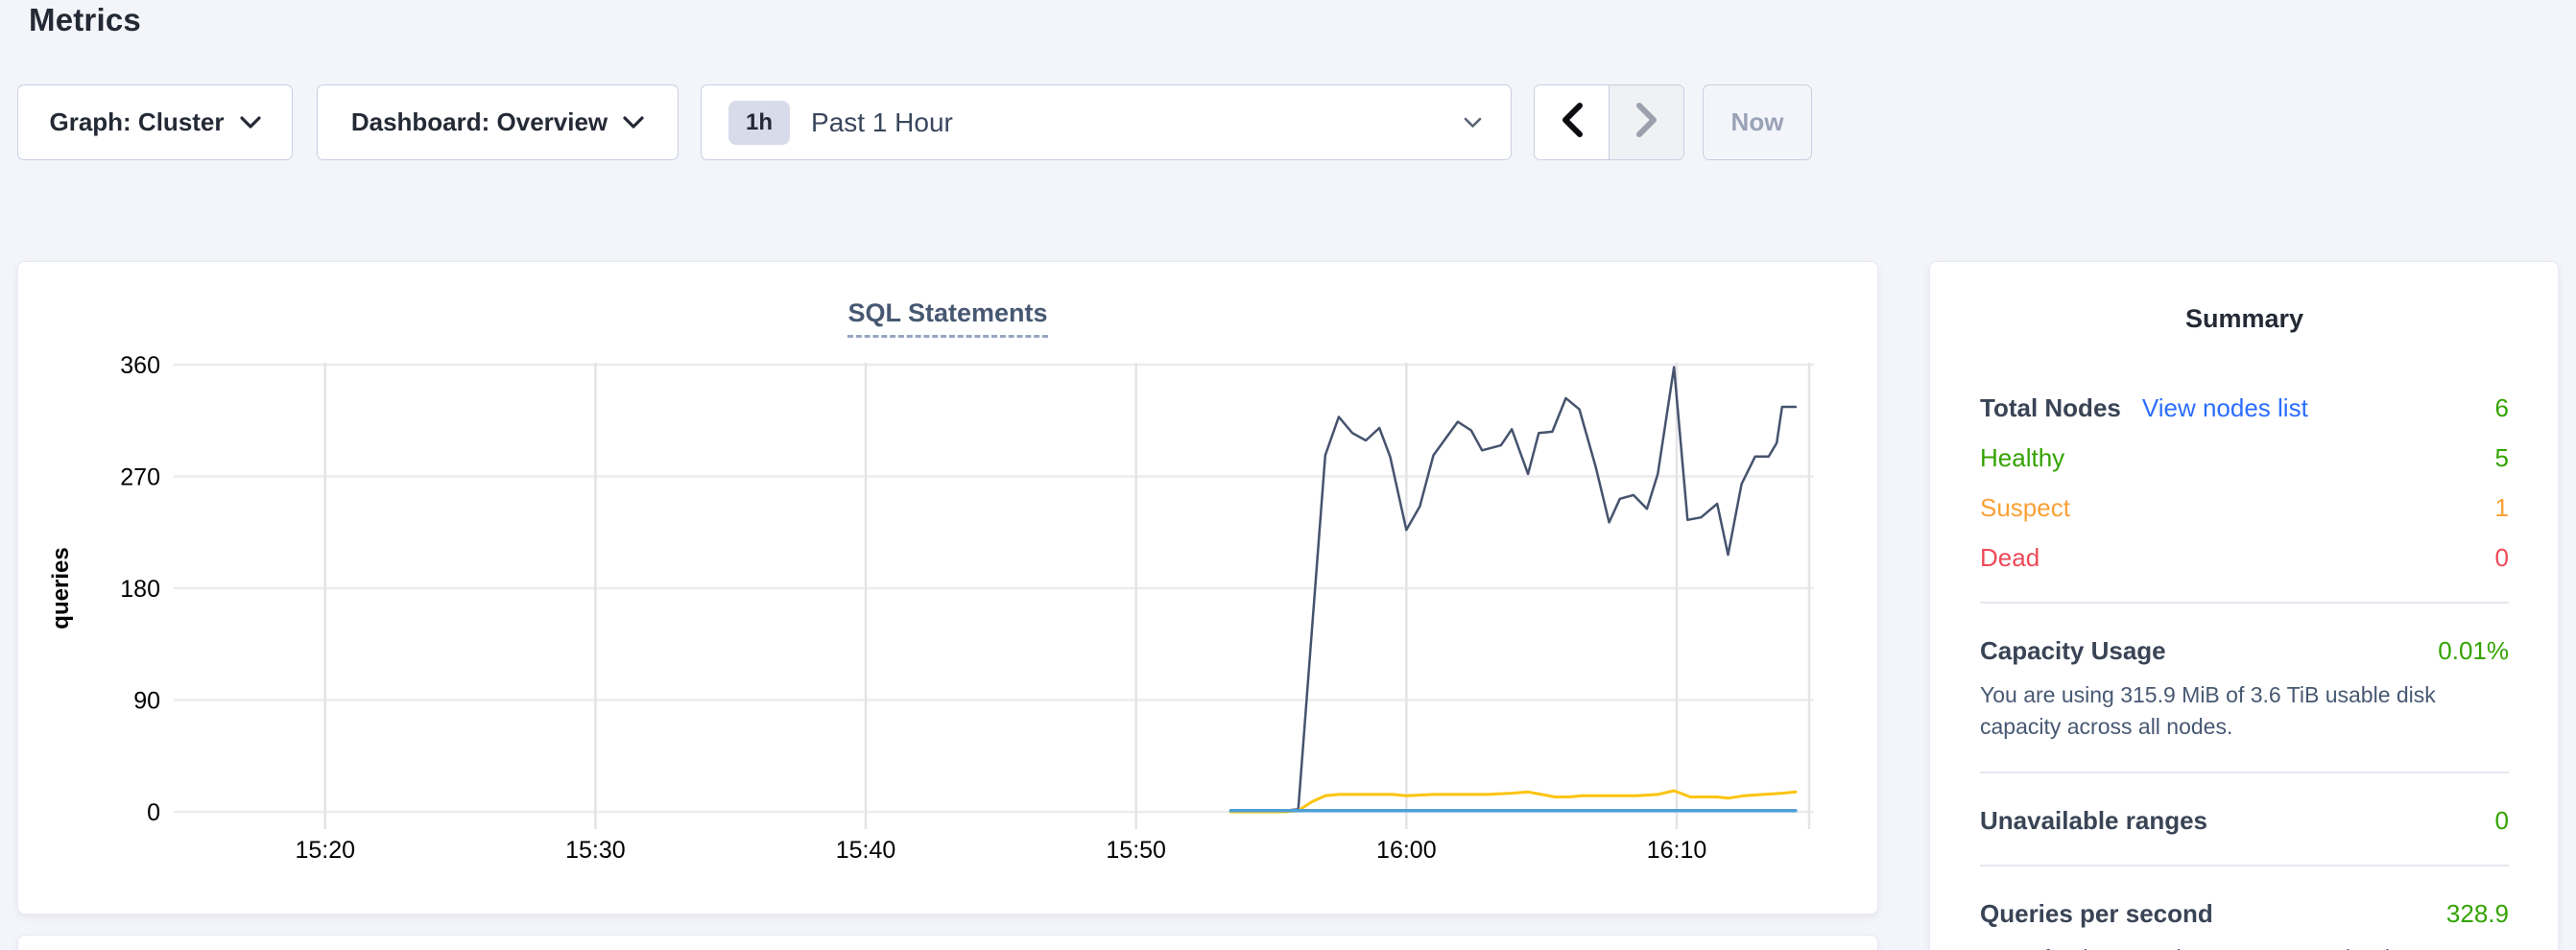 Image resolution: width=2576 pixels, height=950 pixels. Describe the element at coordinates (2501, 507) in the screenshot. I see `node-status-value: 1` at that location.